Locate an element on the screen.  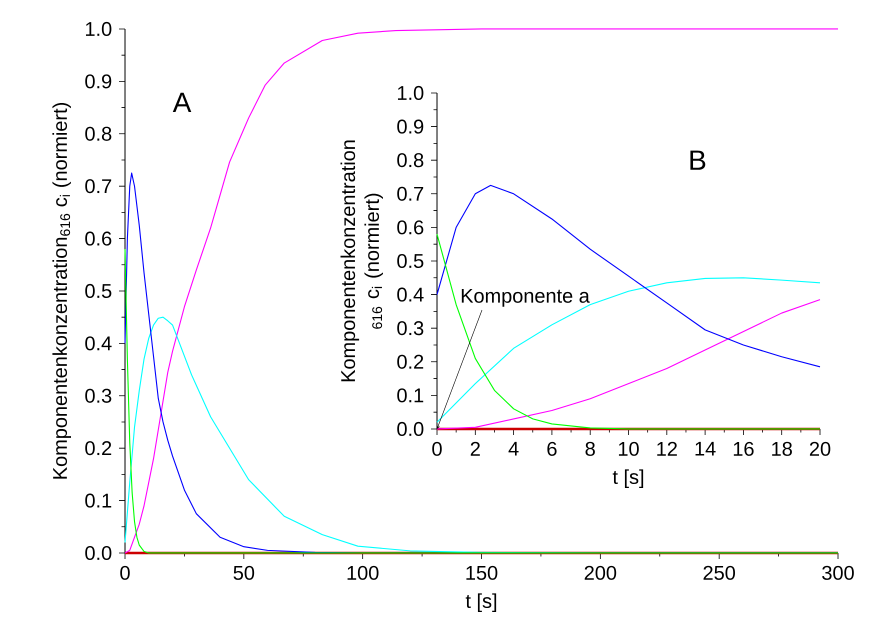
x-tick-label: 10 is located at coordinates (628, 449).